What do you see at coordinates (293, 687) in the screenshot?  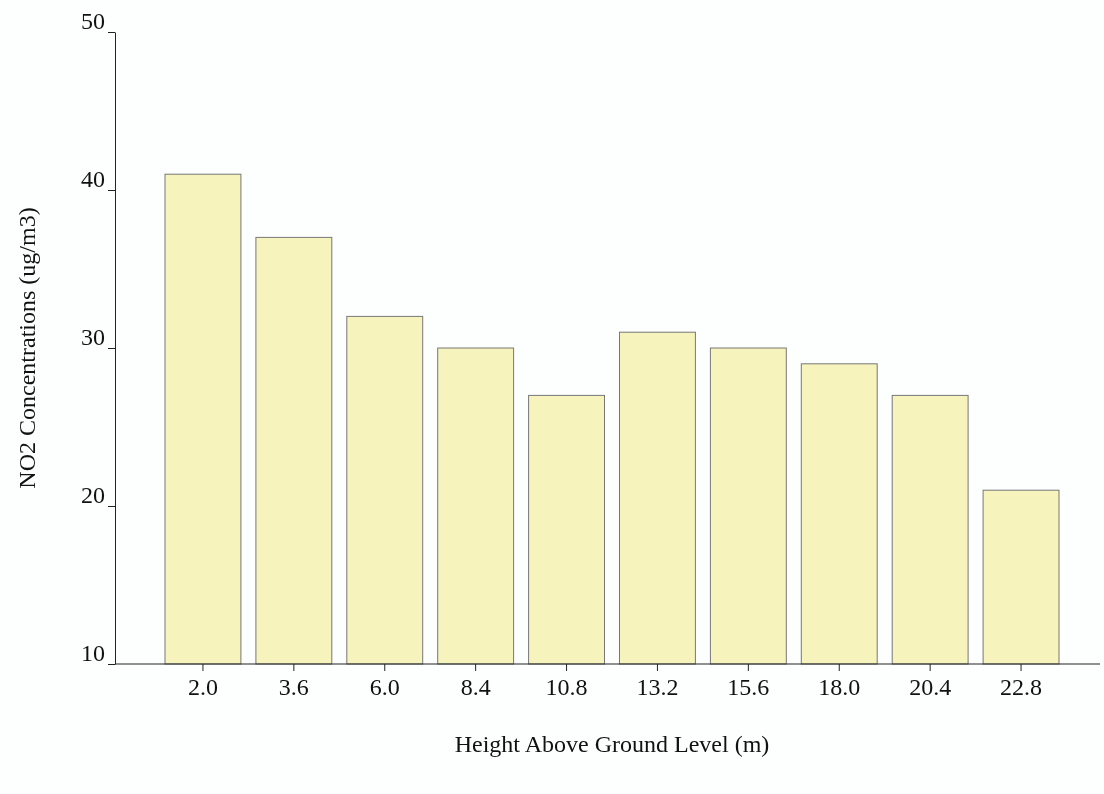 I see `x-tick-label: 3.6` at bounding box center [293, 687].